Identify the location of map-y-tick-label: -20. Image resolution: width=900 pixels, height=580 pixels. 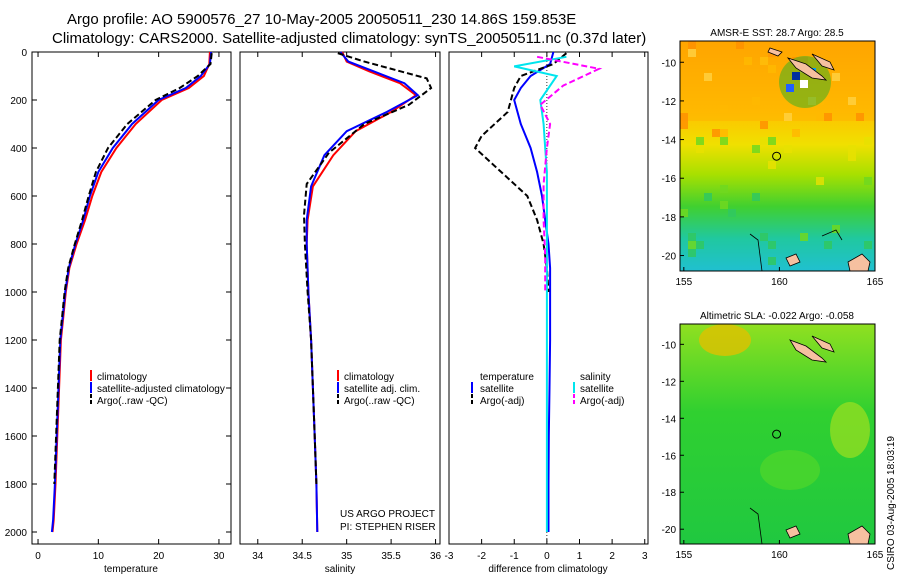
(669, 530).